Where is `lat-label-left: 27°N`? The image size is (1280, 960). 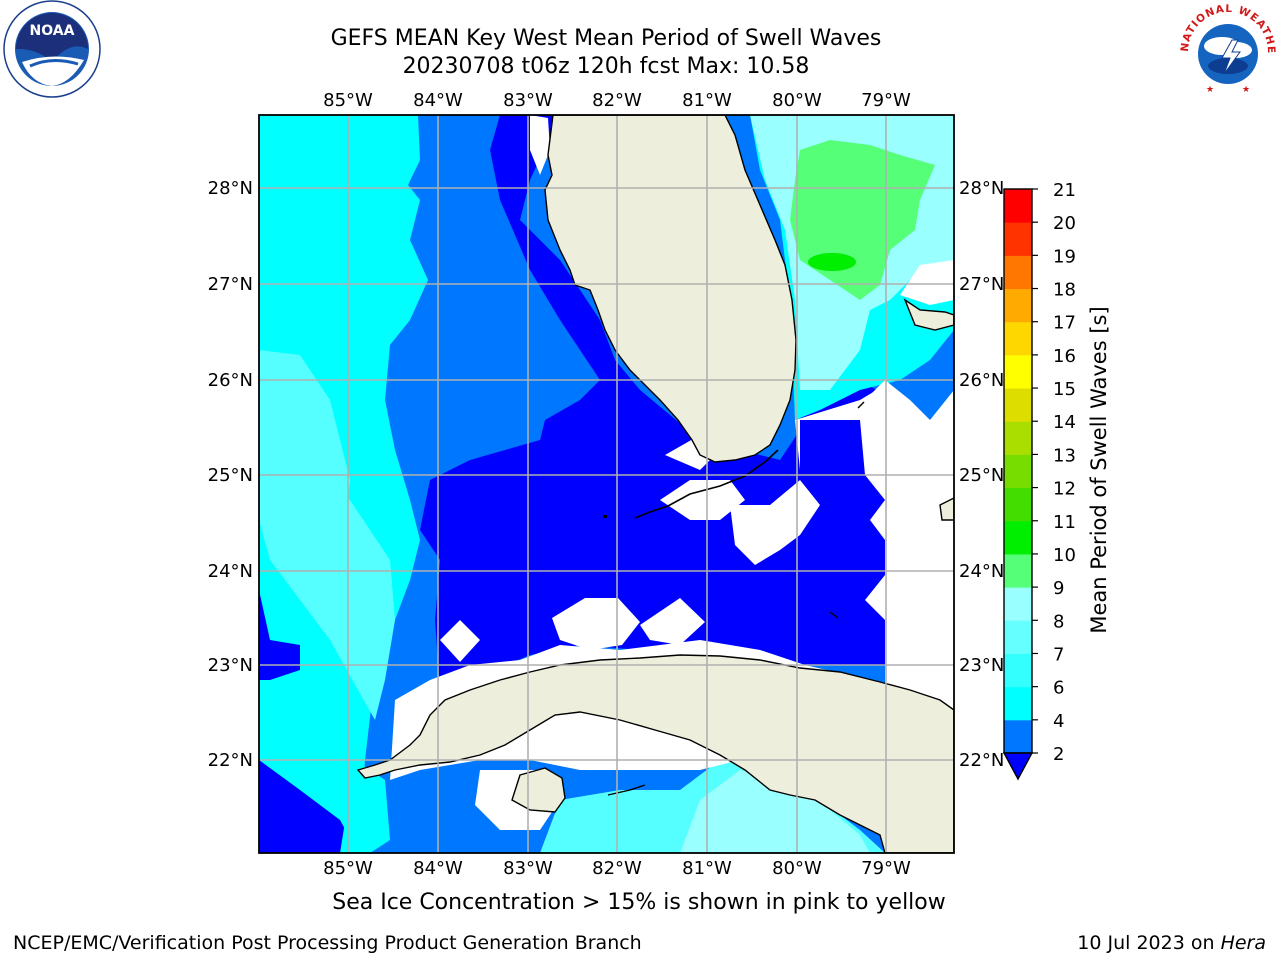 lat-label-left: 27°N is located at coordinates (230, 284).